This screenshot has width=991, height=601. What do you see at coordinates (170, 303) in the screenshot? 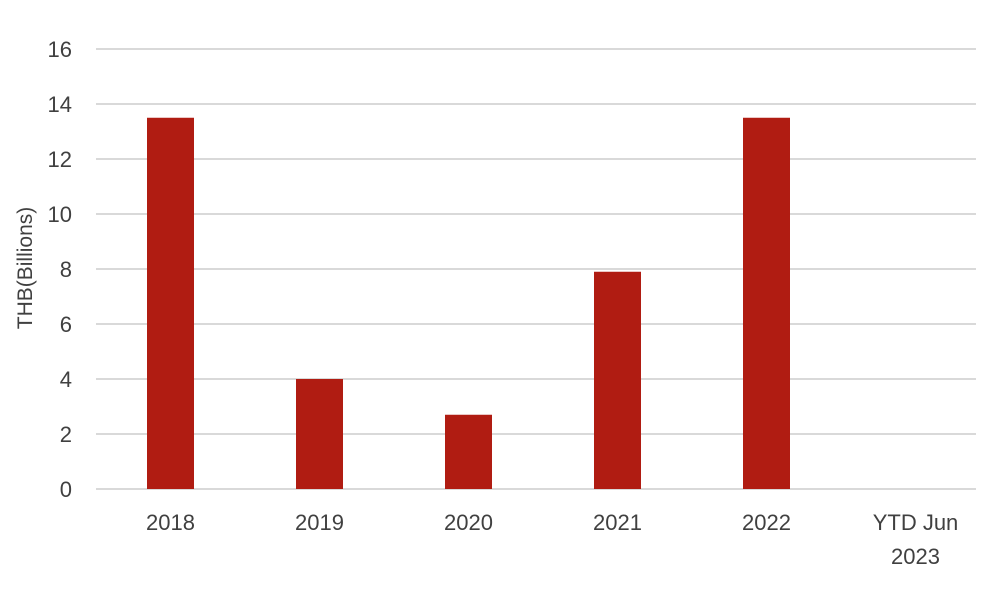
I see `bar-2018` at bounding box center [170, 303].